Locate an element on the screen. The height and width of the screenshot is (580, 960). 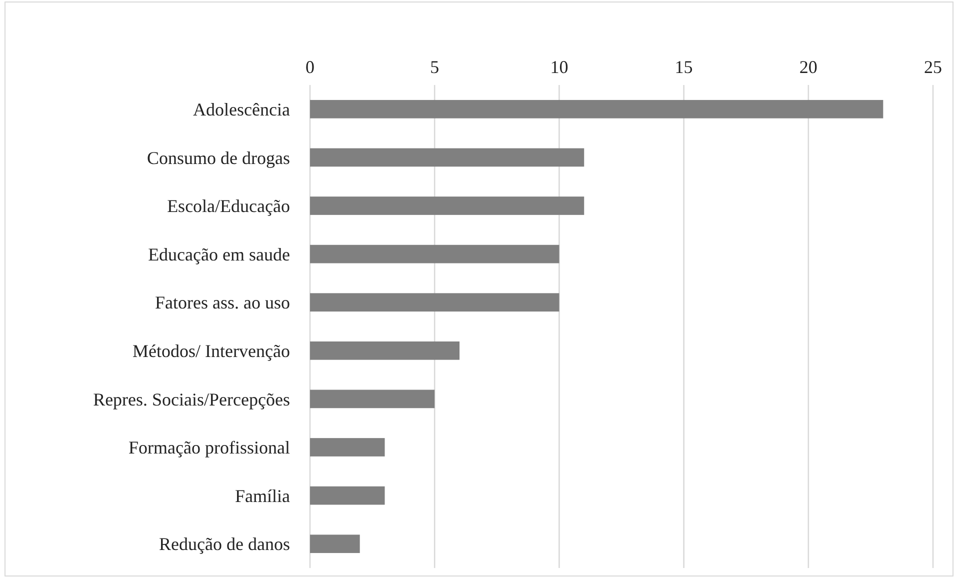
y-tick-label: Família is located at coordinates (262, 496).